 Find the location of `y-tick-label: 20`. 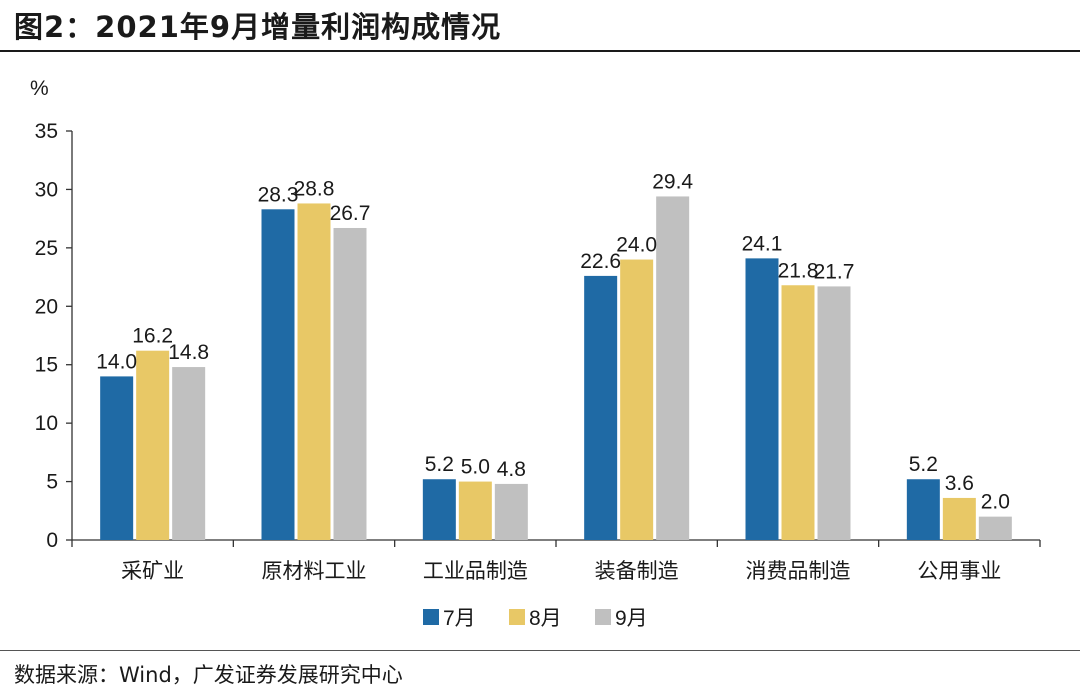

y-tick-label: 20 is located at coordinates (46, 306).